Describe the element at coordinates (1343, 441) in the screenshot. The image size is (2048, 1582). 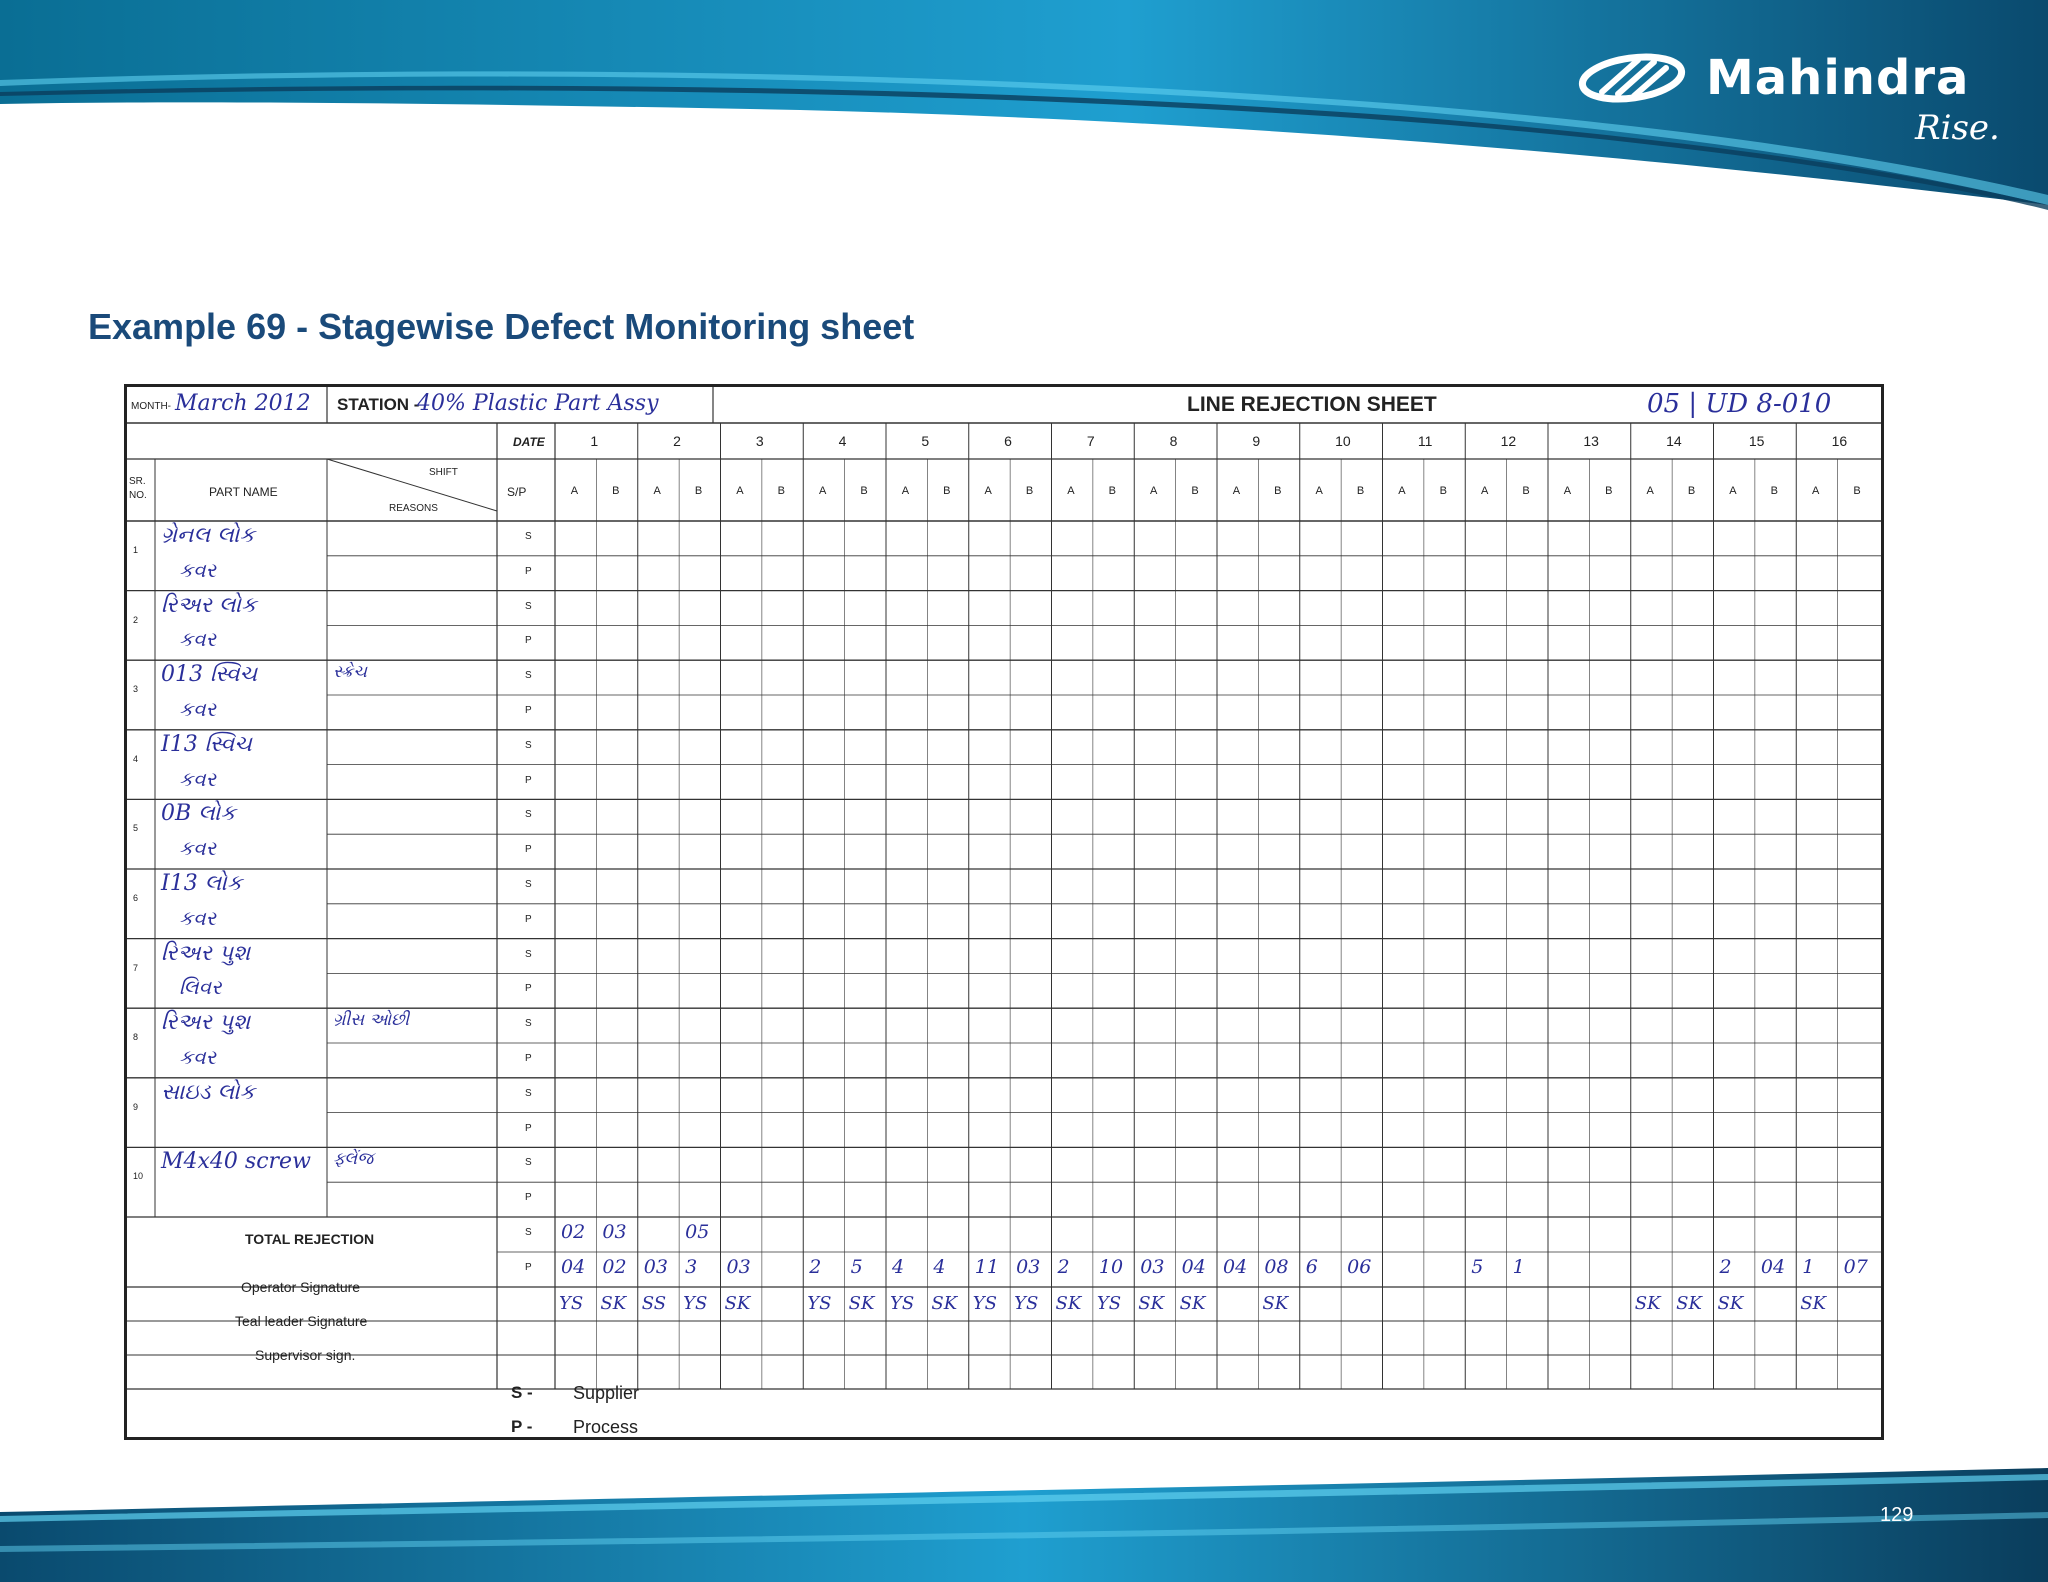
I see `date-10: 10` at that location.